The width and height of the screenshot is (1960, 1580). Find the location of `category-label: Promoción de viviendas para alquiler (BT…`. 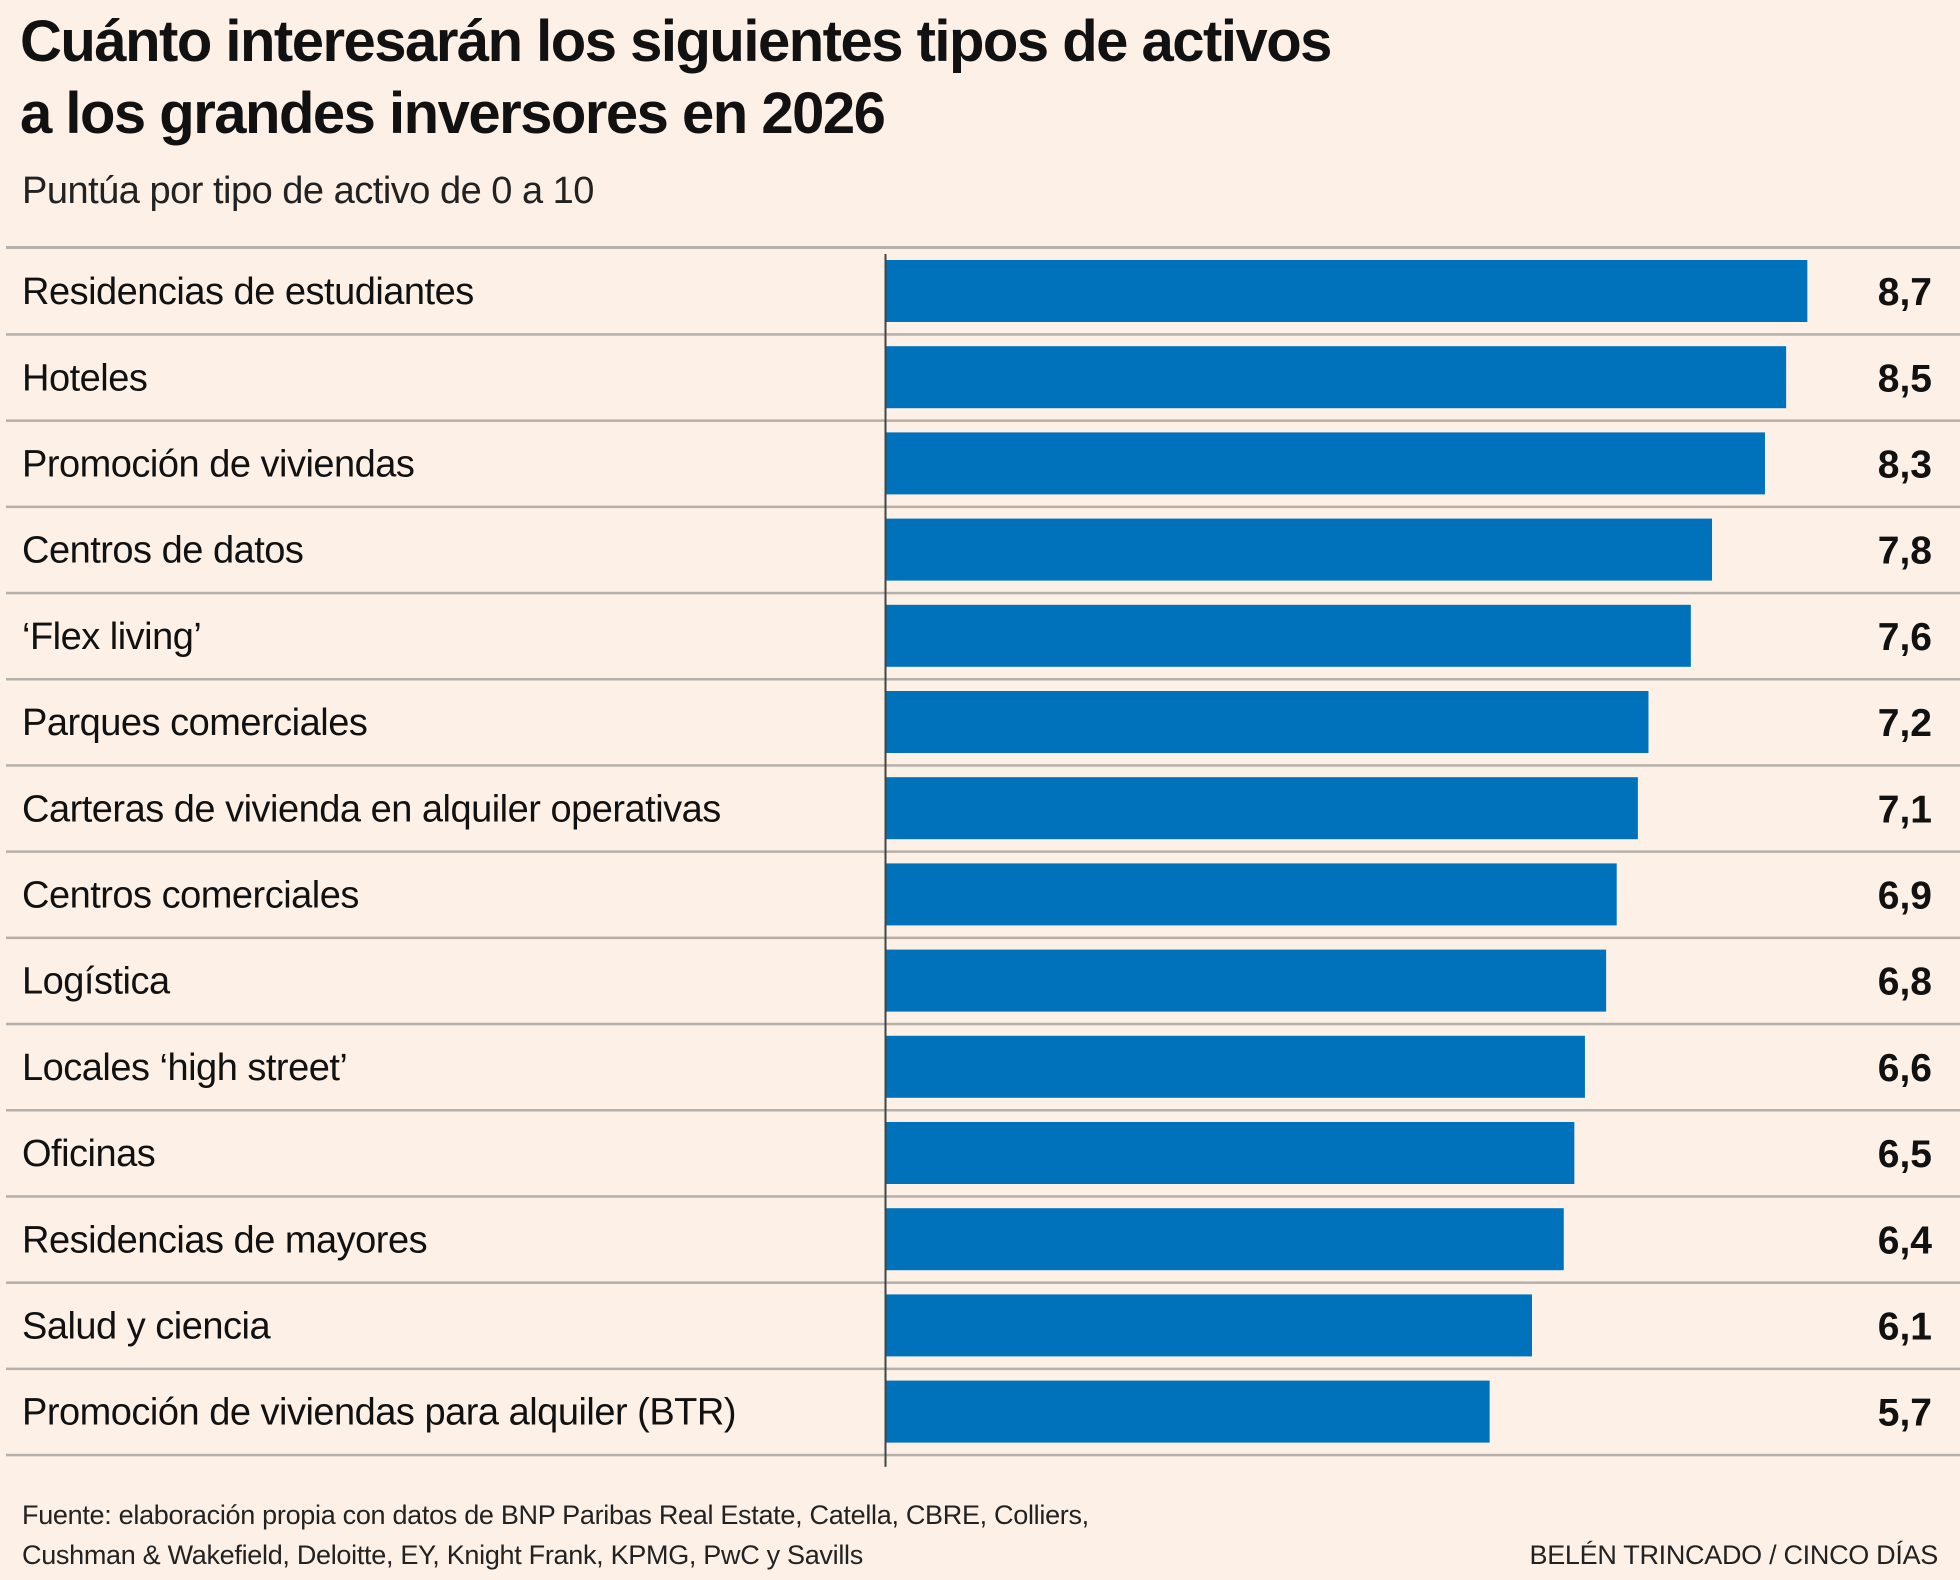

category-label: Promoción de viviendas para alquiler (BT… is located at coordinates (379, 1413).